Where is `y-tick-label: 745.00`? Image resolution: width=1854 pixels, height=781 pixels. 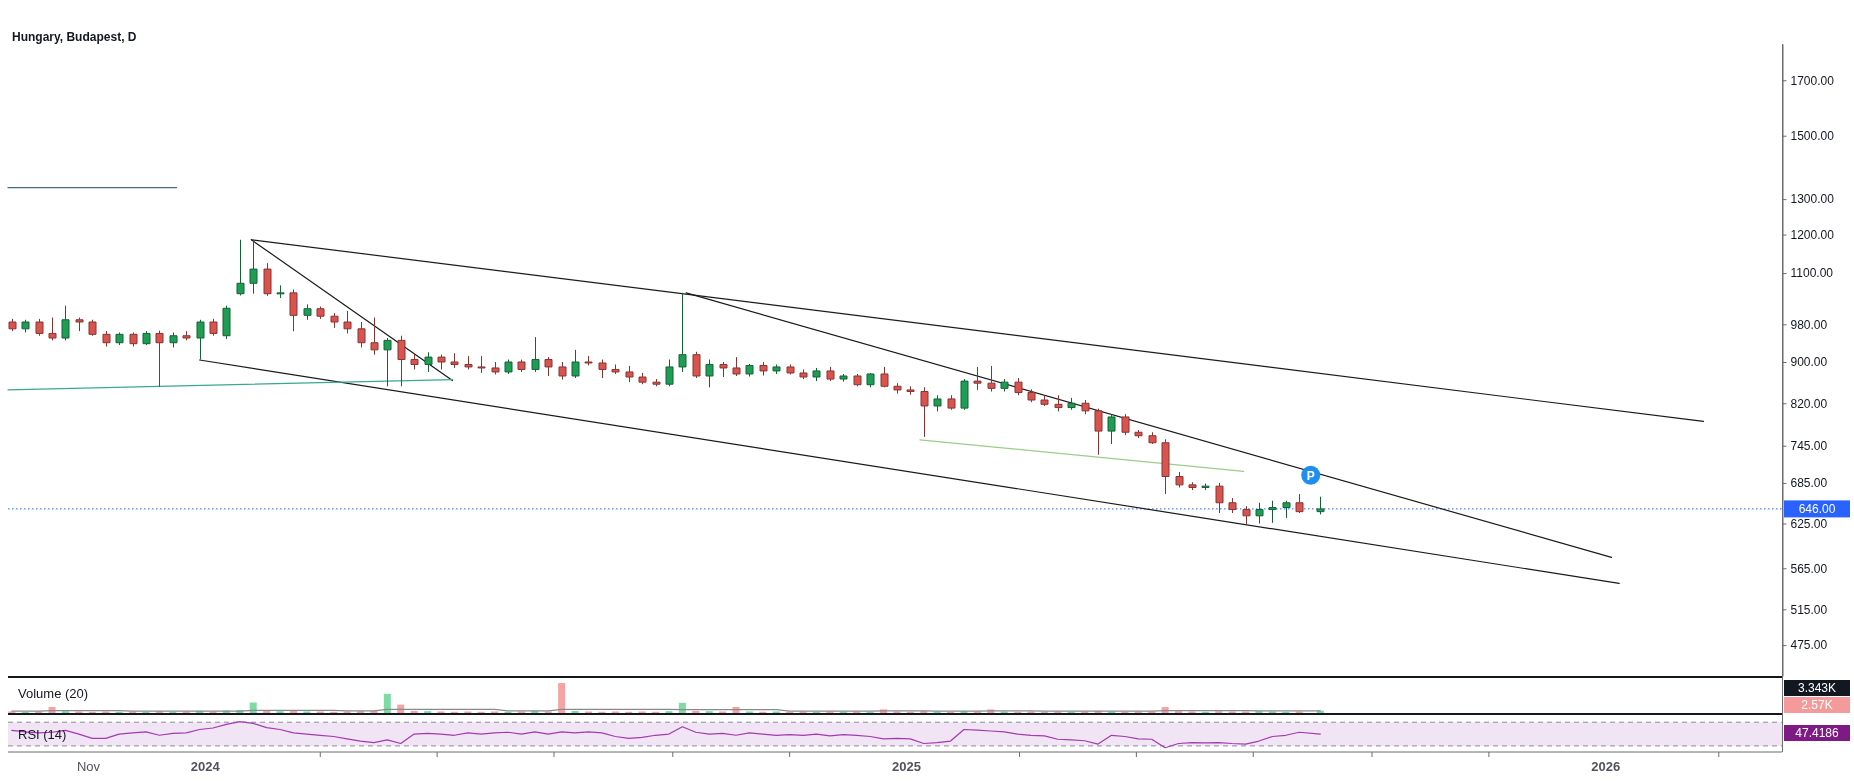
y-tick-label: 745.00 is located at coordinates (1809, 446).